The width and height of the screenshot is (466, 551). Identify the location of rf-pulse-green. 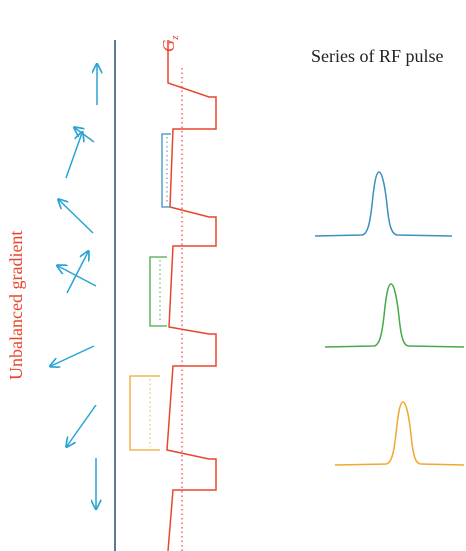
(394, 315).